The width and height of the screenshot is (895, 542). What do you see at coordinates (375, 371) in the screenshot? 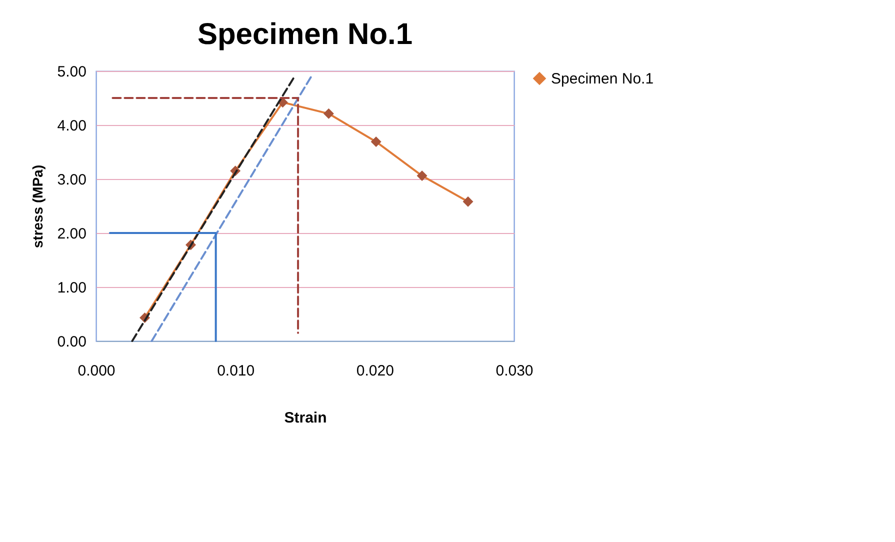
I see `x-tick-label: 0.020` at bounding box center [375, 371].